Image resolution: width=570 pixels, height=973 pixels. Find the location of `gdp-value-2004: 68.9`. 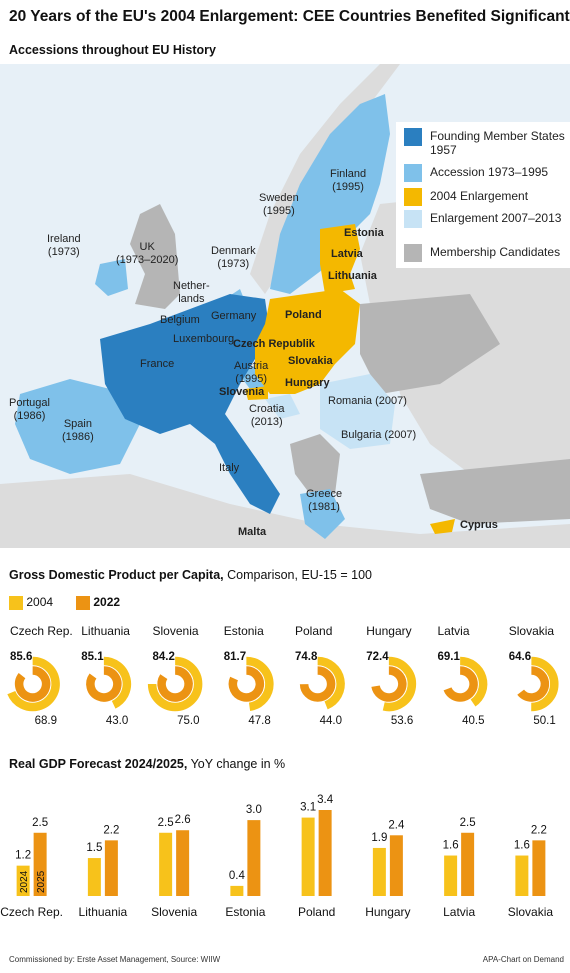

gdp-value-2004: 68.9 is located at coordinates (46, 721).